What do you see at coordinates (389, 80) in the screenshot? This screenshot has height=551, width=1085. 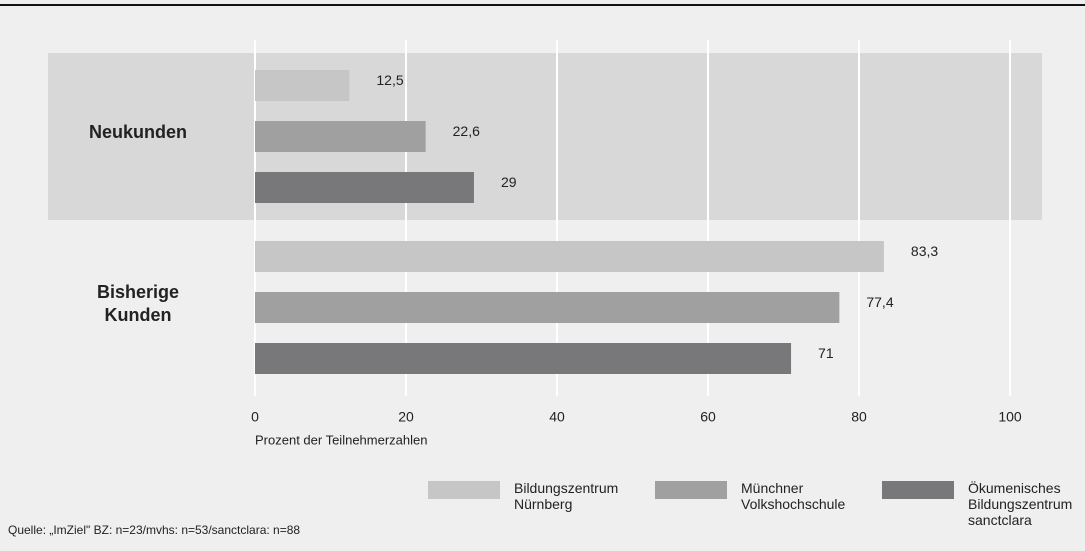 I see `value-label: 12,5` at bounding box center [389, 80].